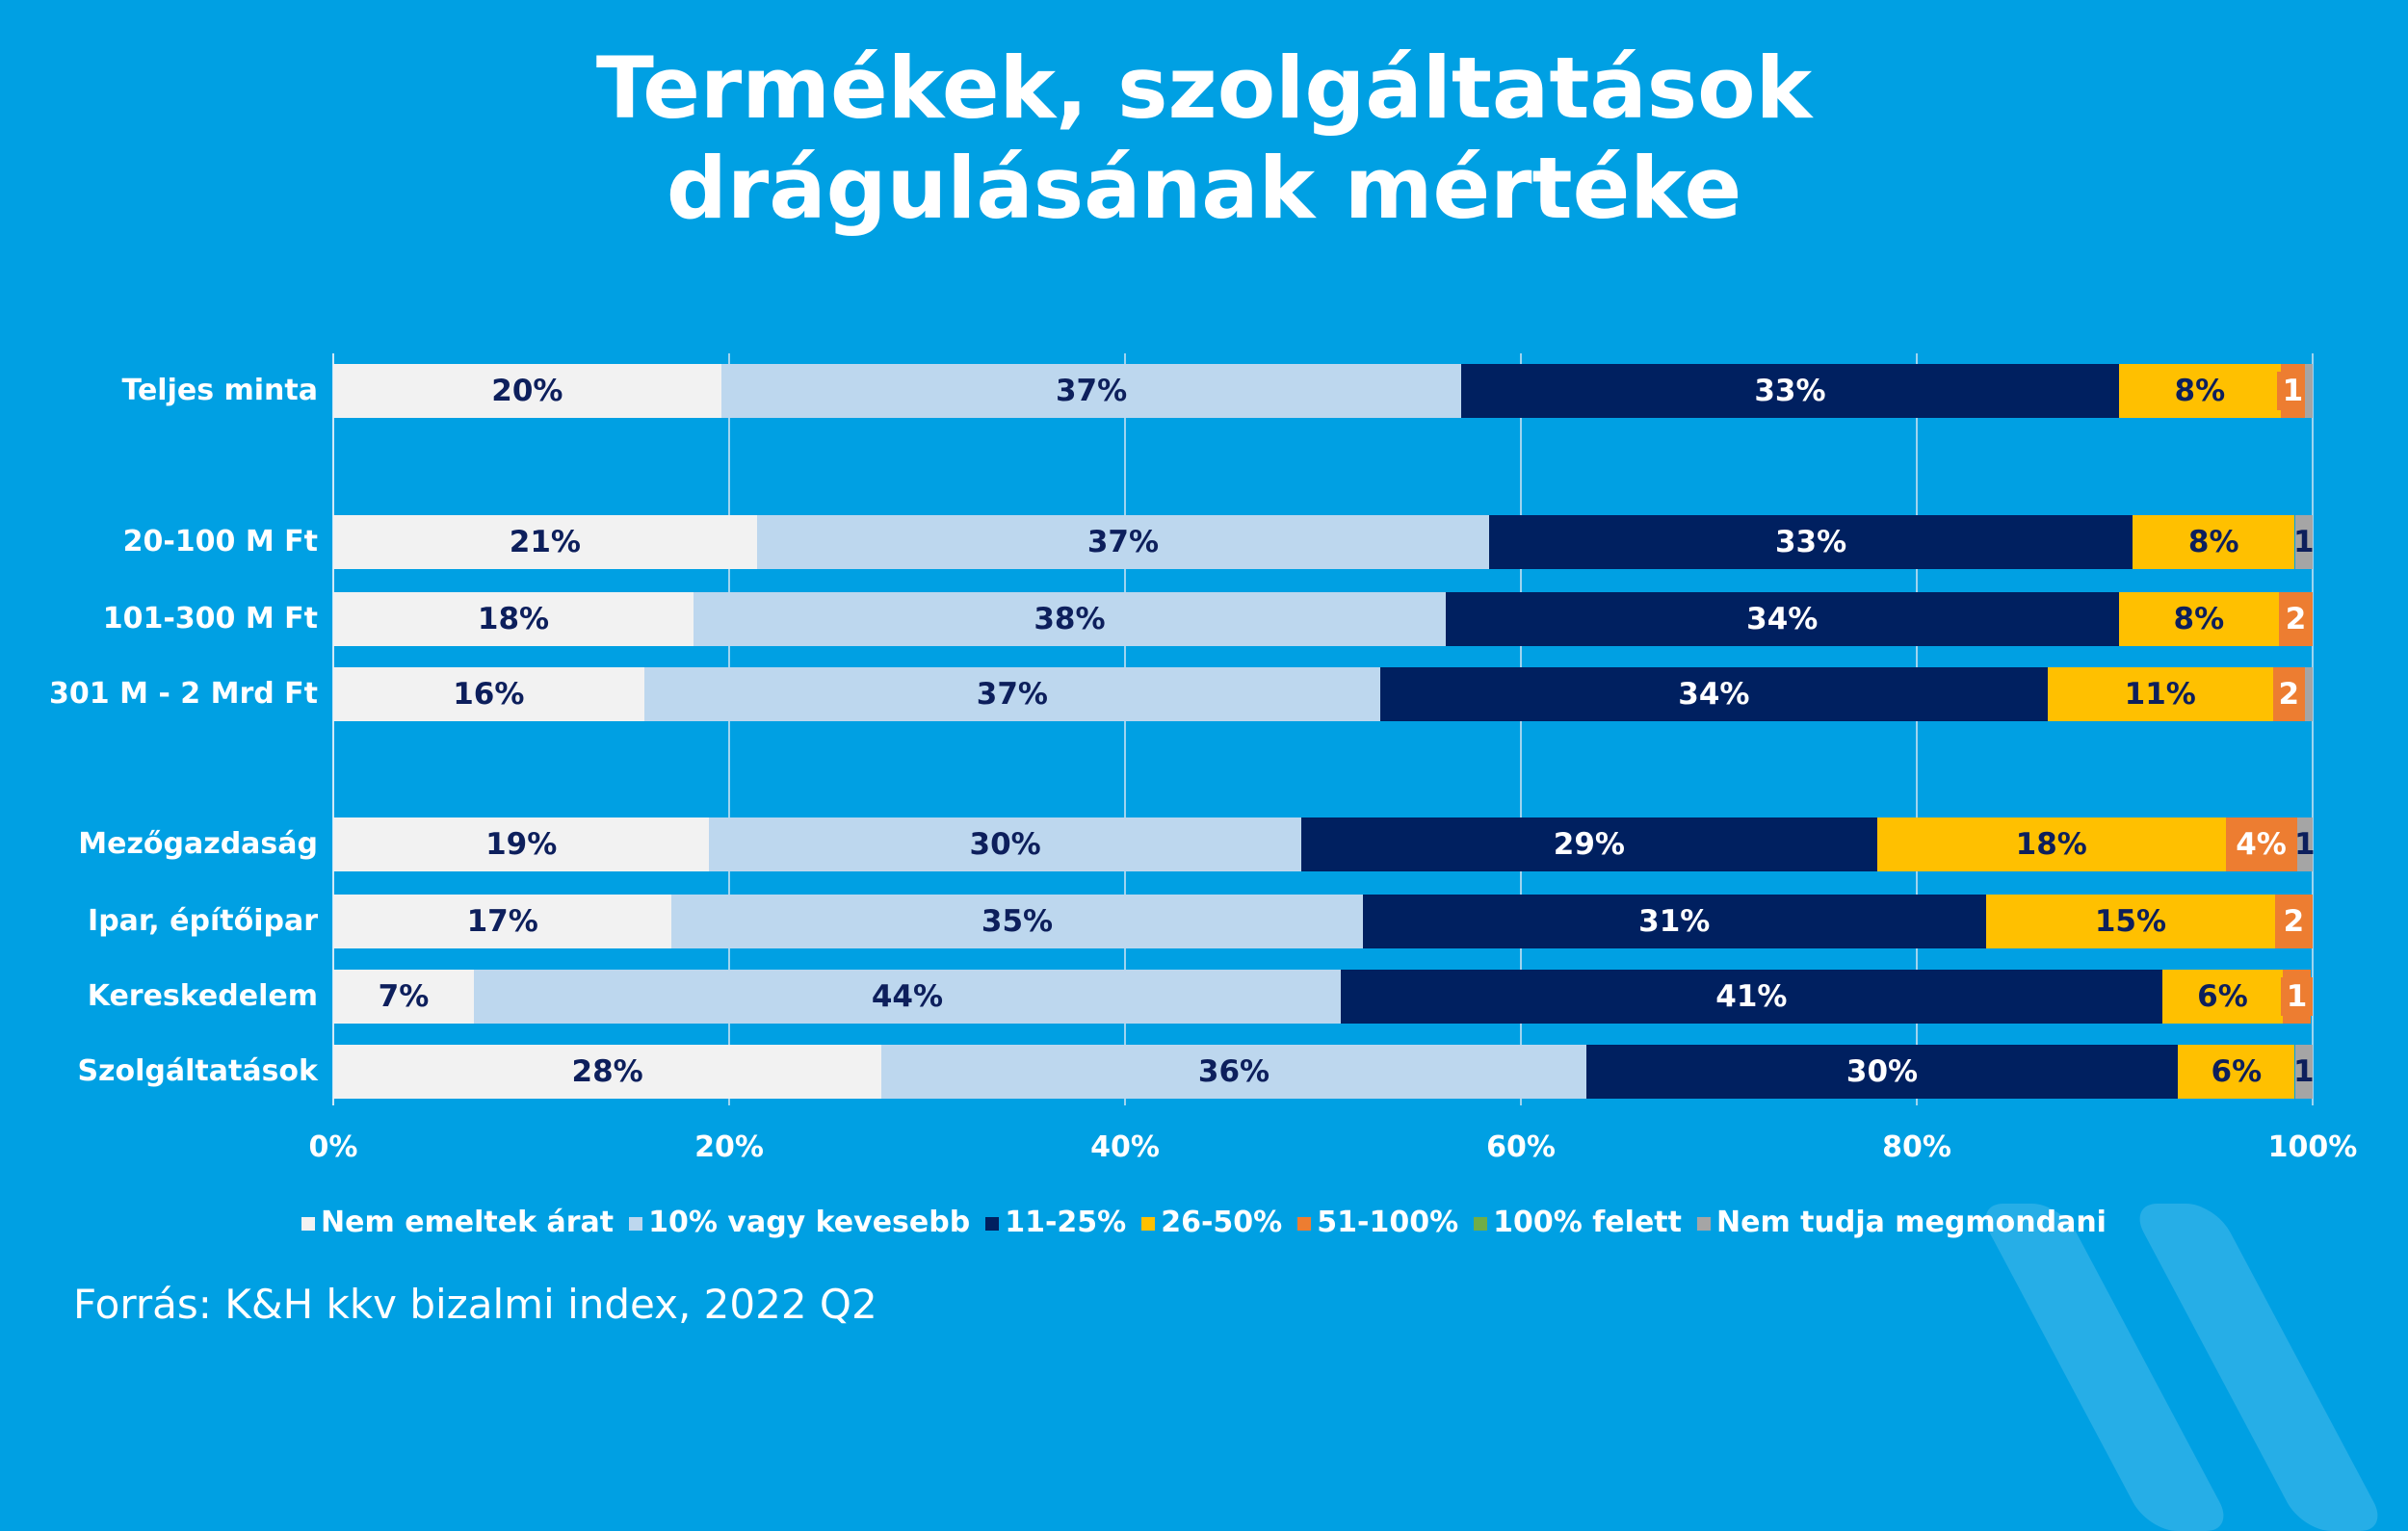 This screenshot has height=1531, width=2408. Describe the element at coordinates (809, 1222) in the screenshot. I see `legend-label: 10% vagy kevesebb` at that location.